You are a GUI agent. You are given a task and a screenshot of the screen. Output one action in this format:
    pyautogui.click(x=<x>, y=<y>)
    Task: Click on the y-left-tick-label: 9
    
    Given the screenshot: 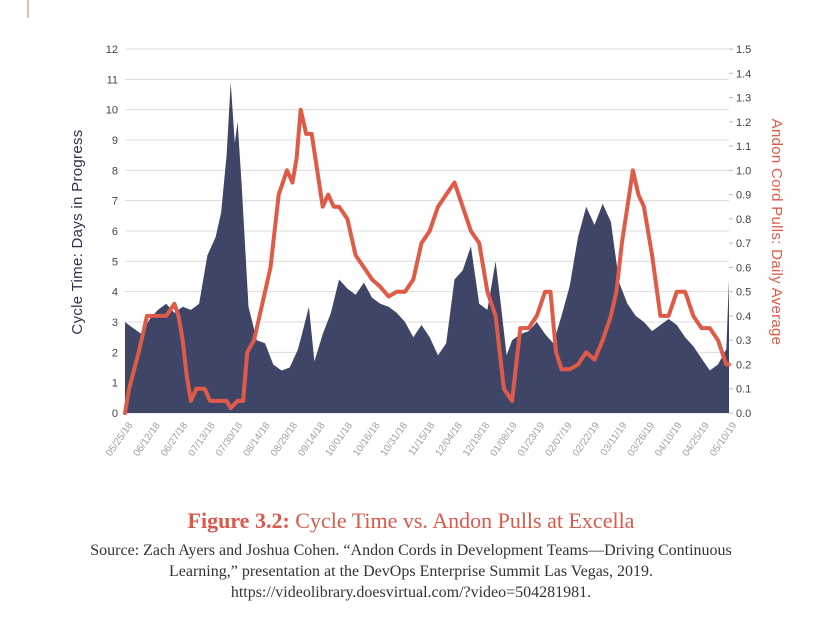 What is the action you would take?
    pyautogui.click(x=115, y=141)
    